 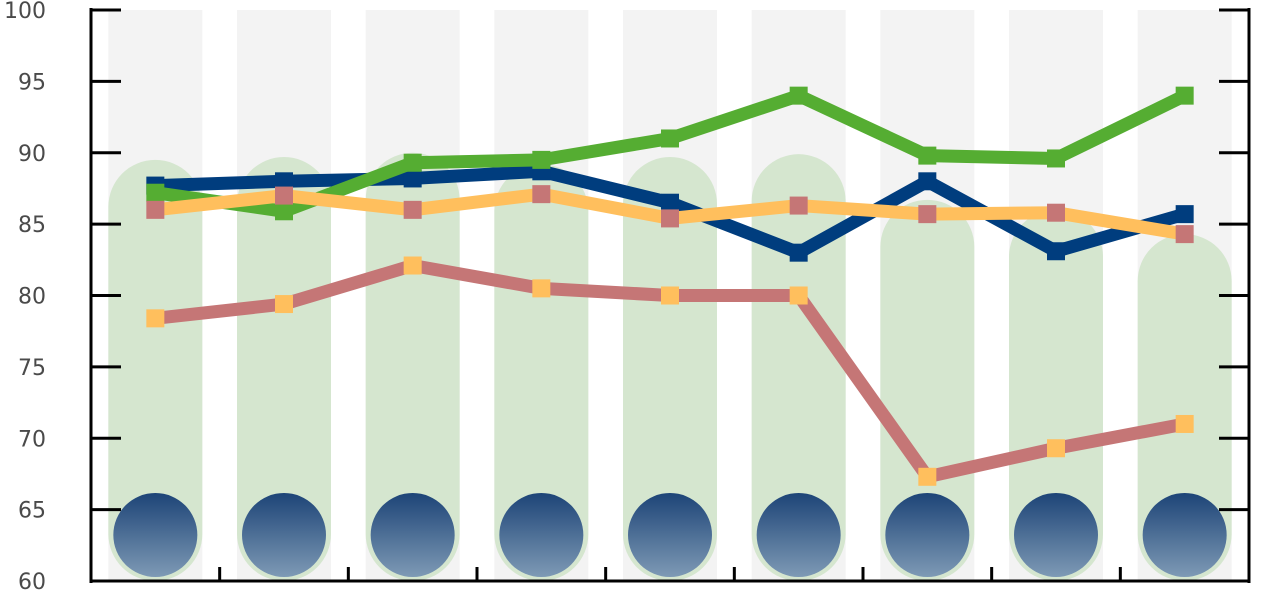 What do you see at coordinates (32, 225) in the screenshot?
I see `y-tick-label: 85` at bounding box center [32, 225].